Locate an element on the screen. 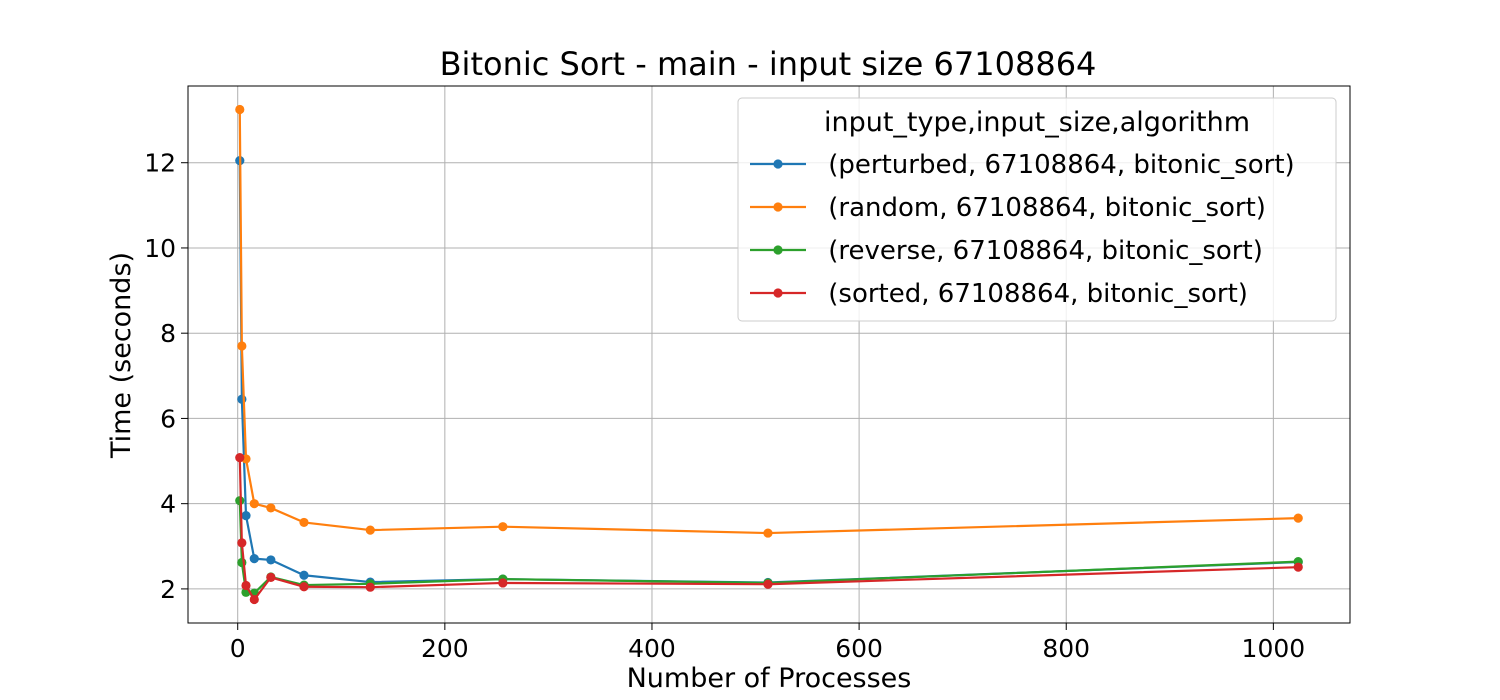  legend-title: input_type,input_size,algorithm is located at coordinates (1037, 122).